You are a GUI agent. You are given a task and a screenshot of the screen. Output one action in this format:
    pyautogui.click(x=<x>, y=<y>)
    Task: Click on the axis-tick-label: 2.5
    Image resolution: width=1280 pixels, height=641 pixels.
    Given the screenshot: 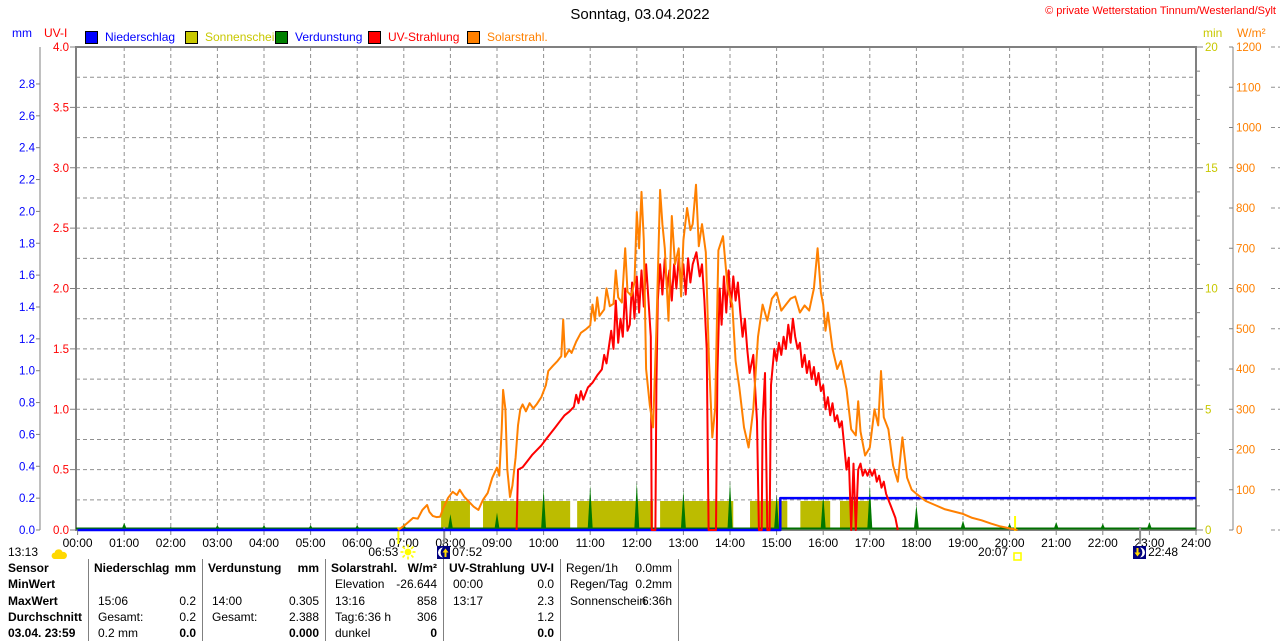 What is the action you would take?
    pyautogui.click(x=61, y=229)
    